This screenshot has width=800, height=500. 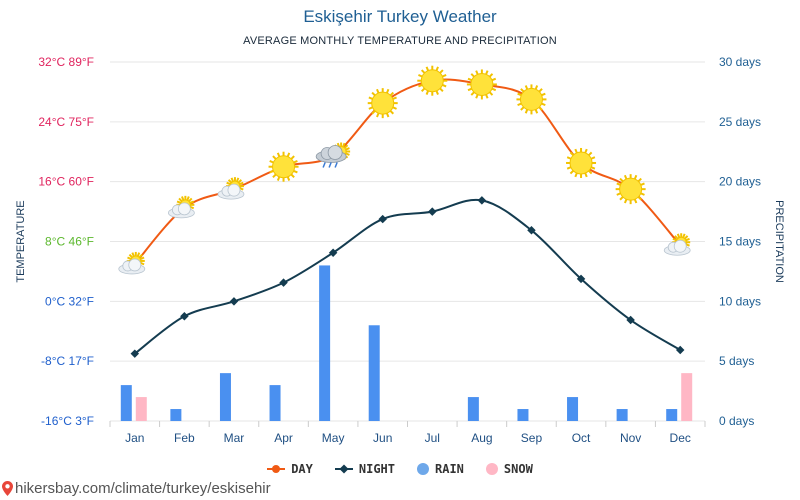 I want to click on legend-night-swatch, so click(x=343, y=469).